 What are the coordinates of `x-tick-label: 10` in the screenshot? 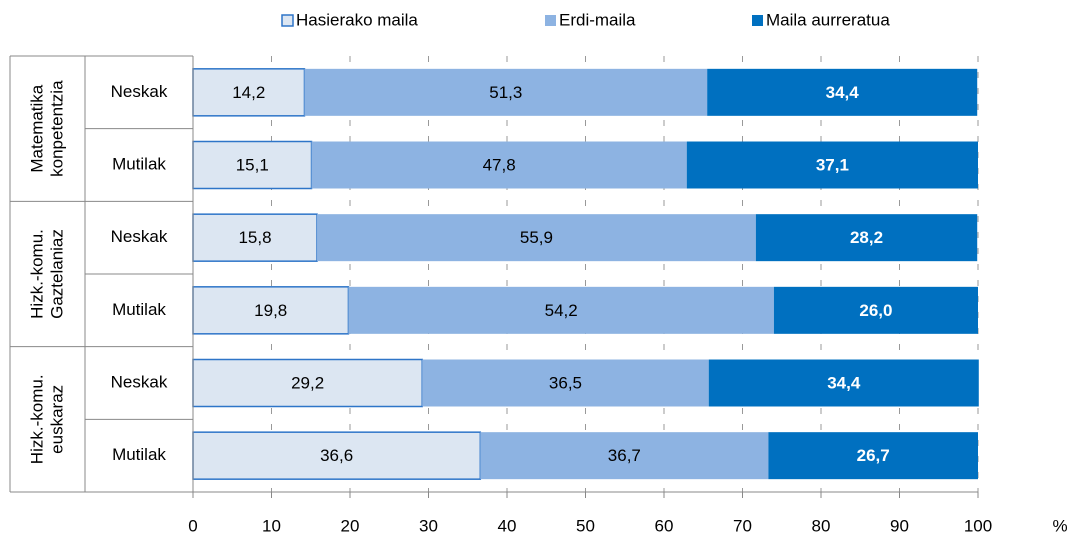 It's located at (271, 525).